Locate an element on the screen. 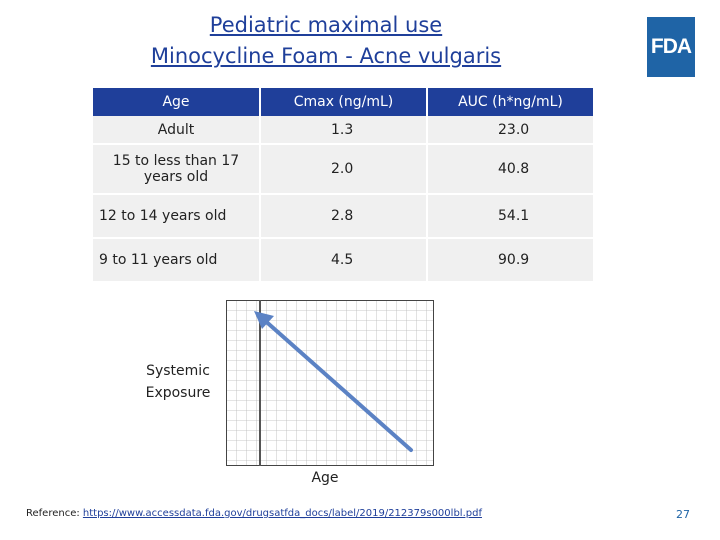 The image size is (720, 540). row-auc: 54.1 is located at coordinates (510, 216).